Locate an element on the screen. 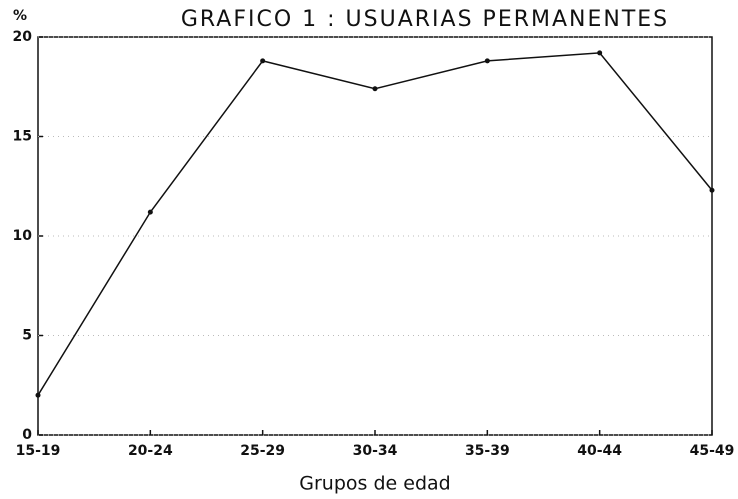  x-tick-label: 25-29 is located at coordinates (262, 451).